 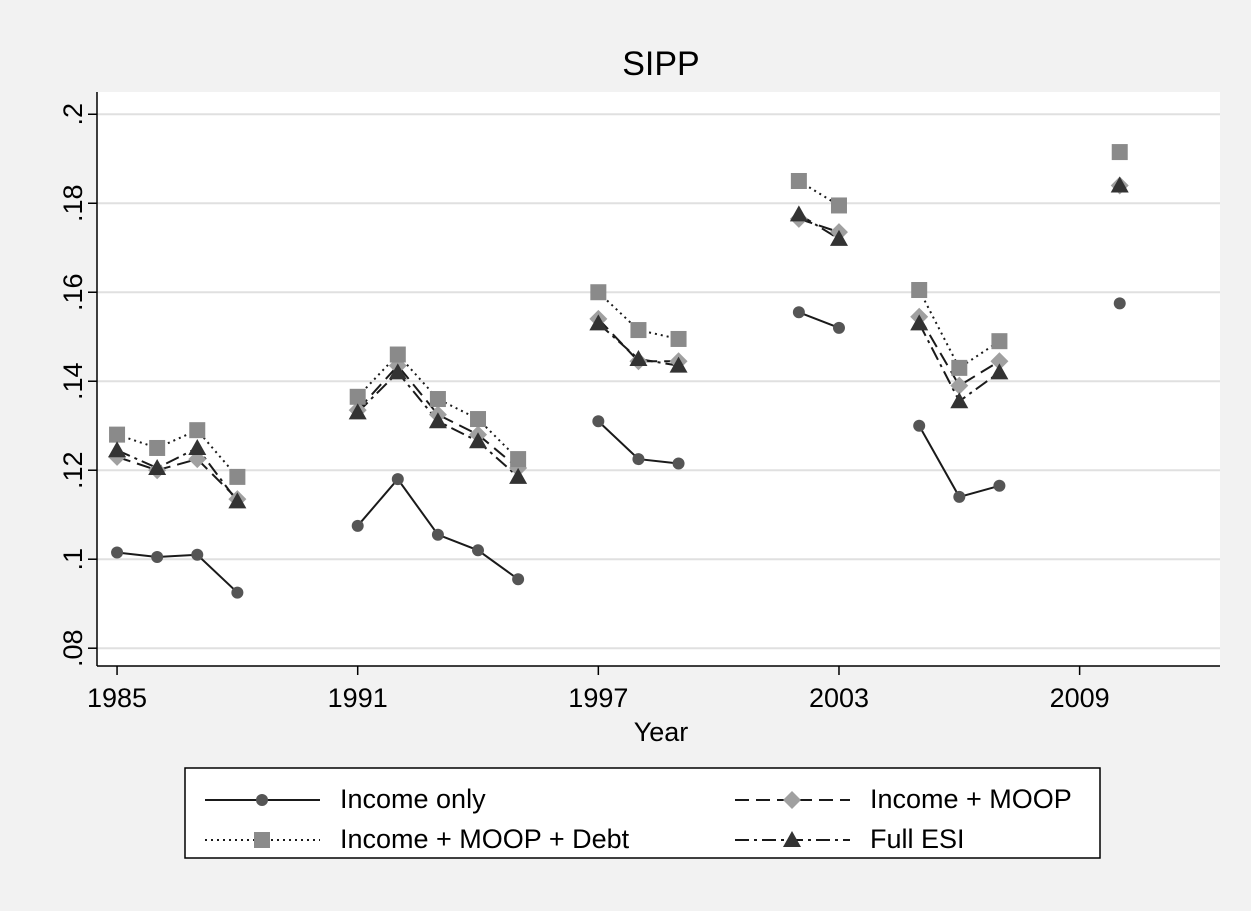 What do you see at coordinates (598, 698) in the screenshot?
I see `x-tick-label: 1997` at bounding box center [598, 698].